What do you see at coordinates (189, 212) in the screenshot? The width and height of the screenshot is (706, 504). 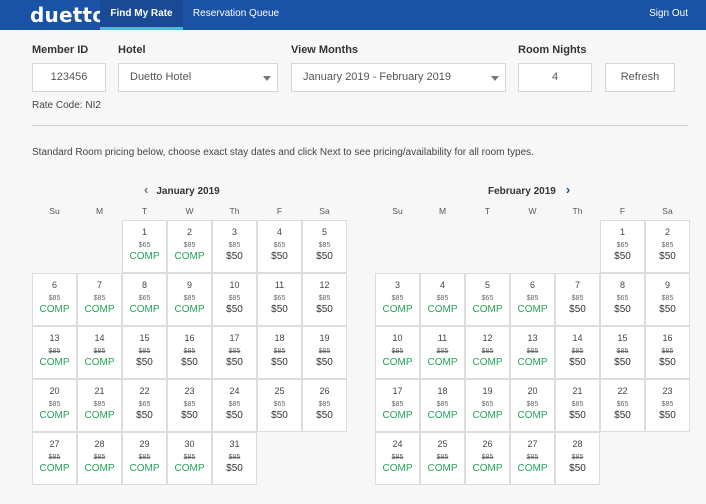 I see `weekday-header: Su M T W Th F Sa` at bounding box center [189, 212].